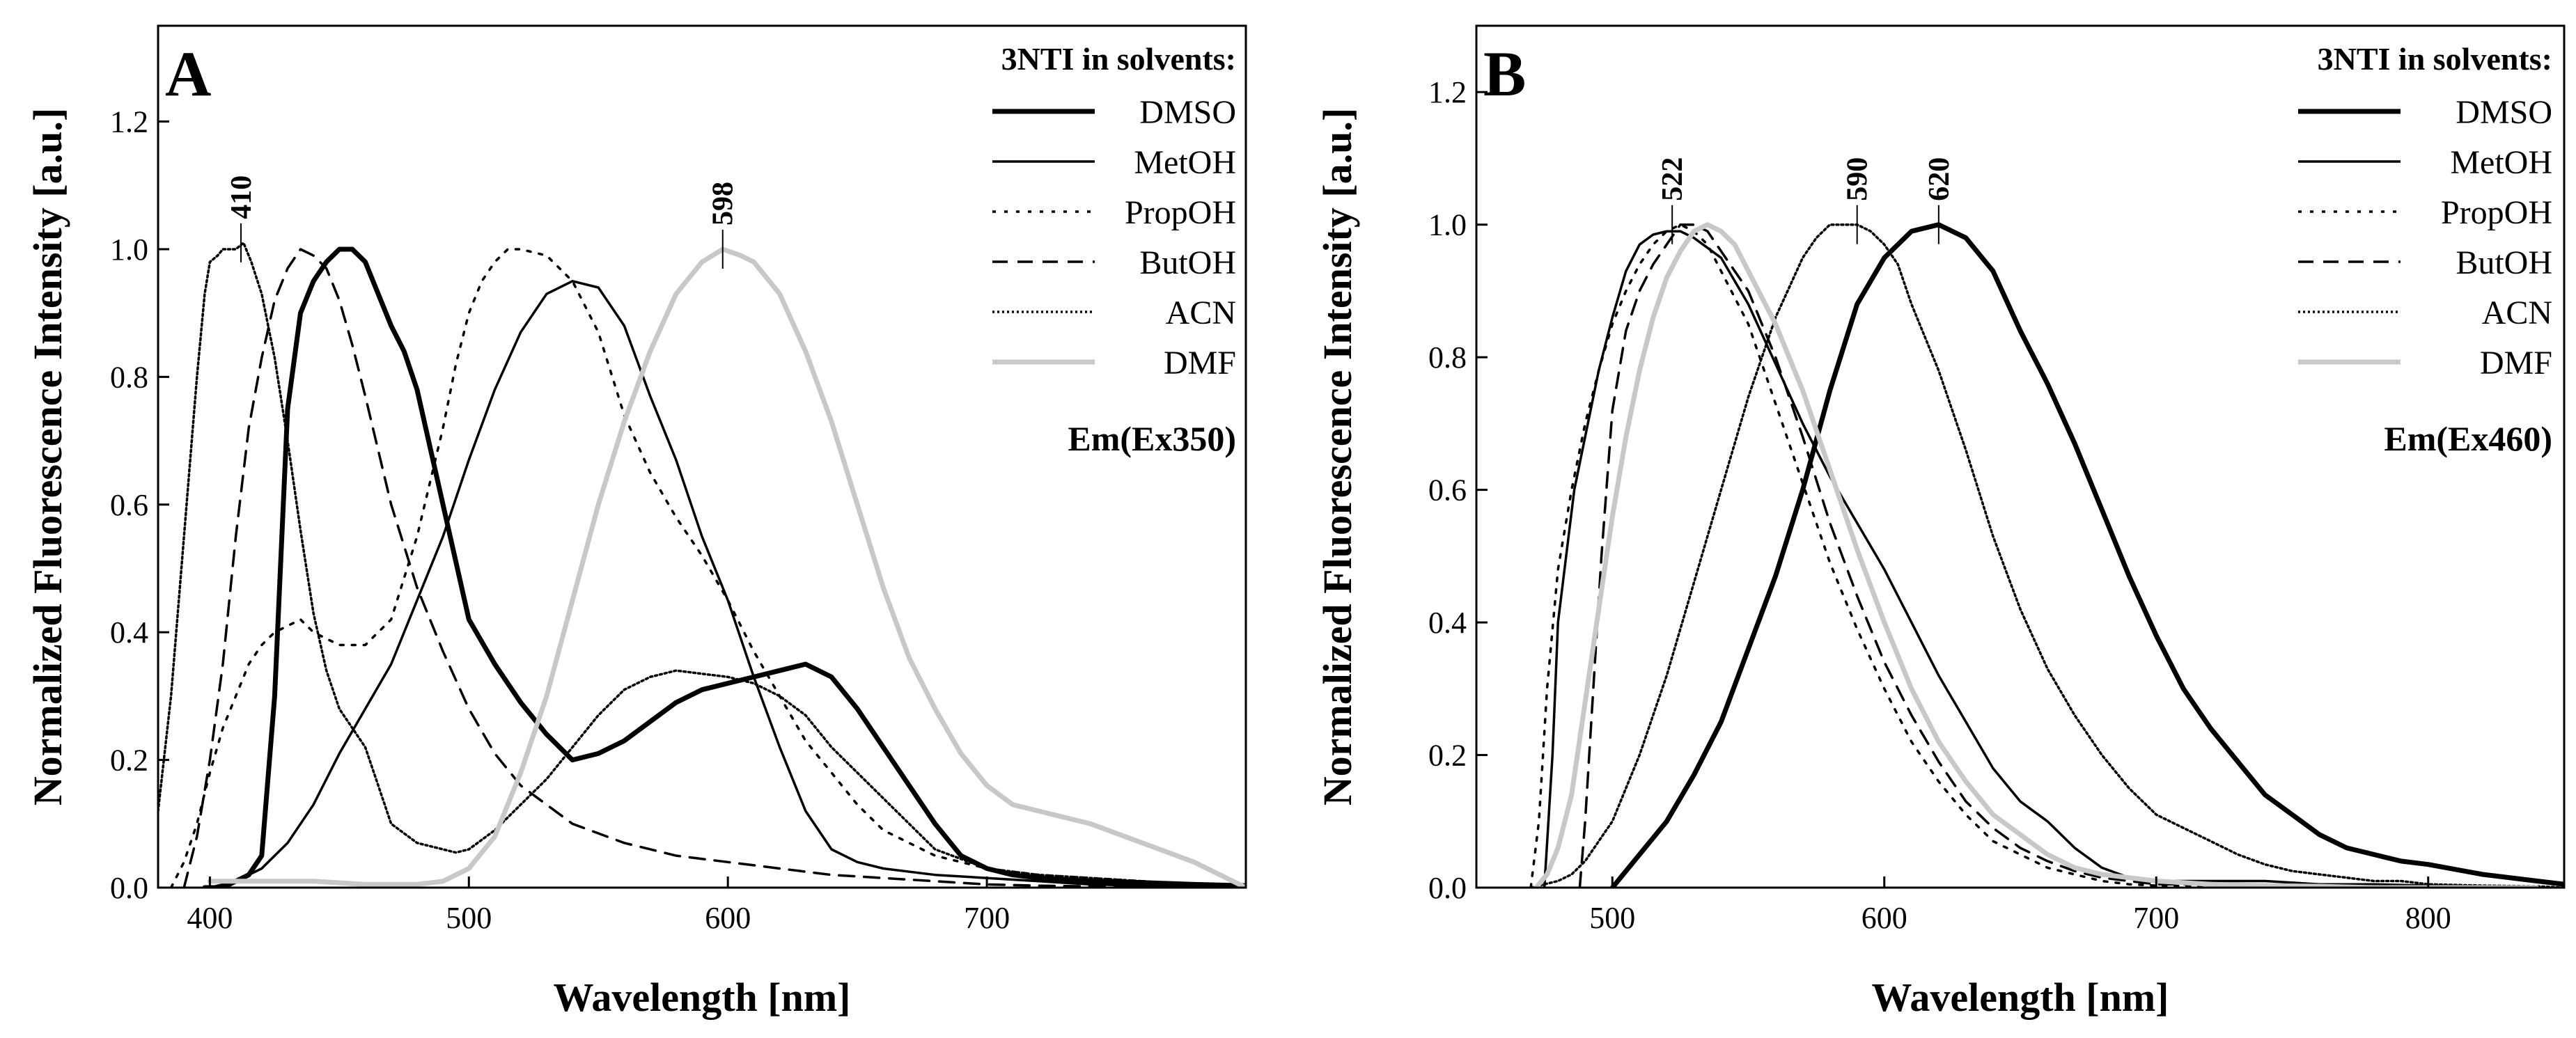 The height and width of the screenshot is (1038, 2576). I want to click on peak-label: 590, so click(1858, 179).